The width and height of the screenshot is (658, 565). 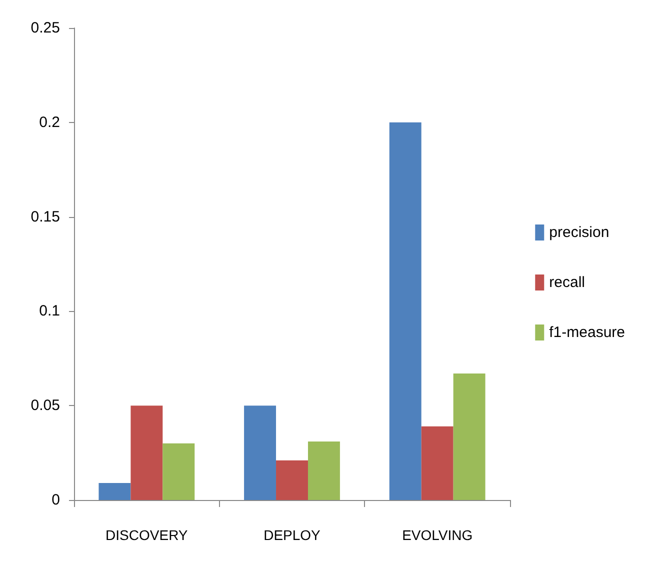 I want to click on y-tick-label: 0.15, so click(x=45, y=217).